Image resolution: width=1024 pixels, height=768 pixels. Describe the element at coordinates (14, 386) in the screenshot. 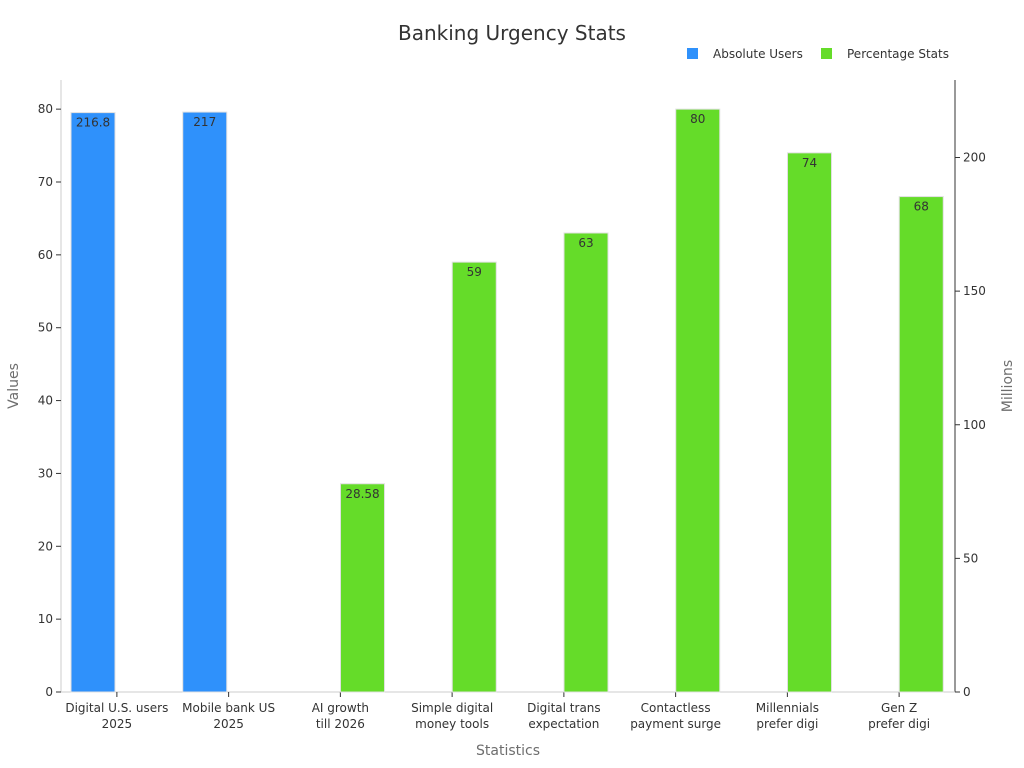

I see `y-axis-label: Values` at that location.